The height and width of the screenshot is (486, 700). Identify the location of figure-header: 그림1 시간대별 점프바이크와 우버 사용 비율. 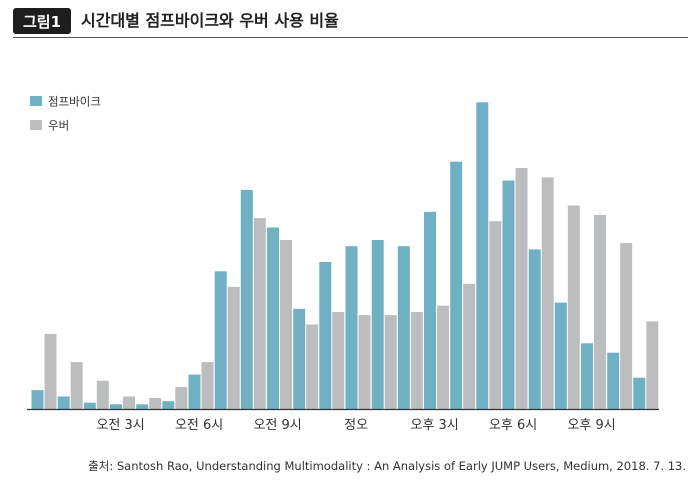
(350, 19).